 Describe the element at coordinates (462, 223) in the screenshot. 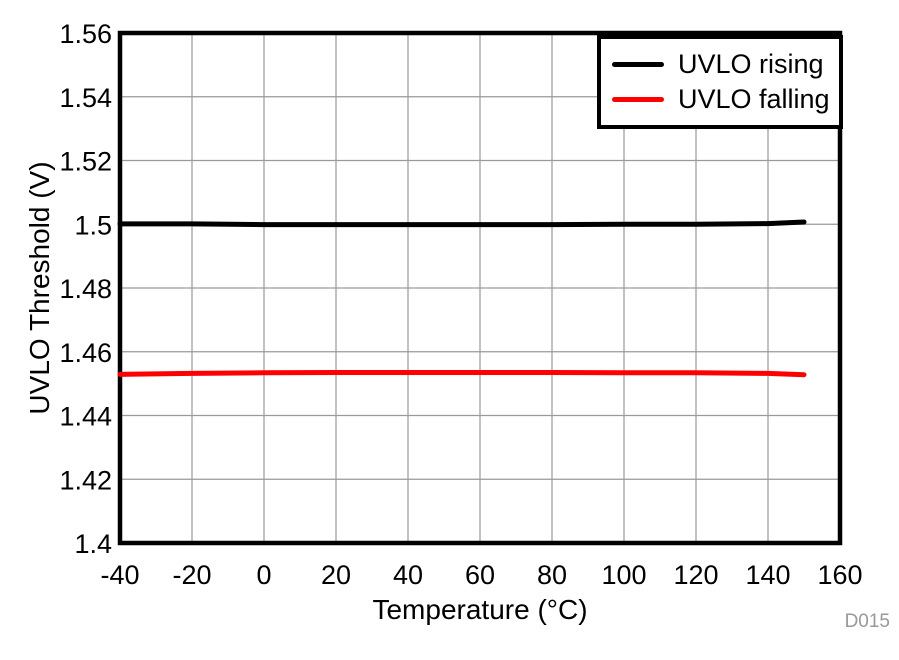

I see `series-line-uvlo-rising` at that location.